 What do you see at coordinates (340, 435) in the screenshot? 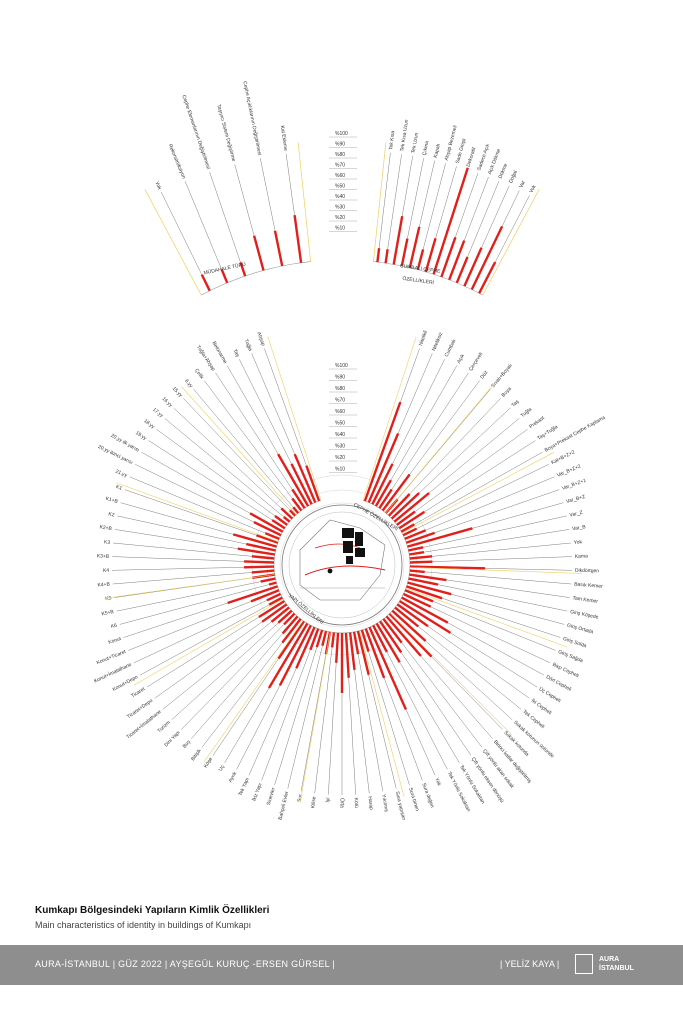
I see `scale-mid-label: %40` at bounding box center [340, 435].